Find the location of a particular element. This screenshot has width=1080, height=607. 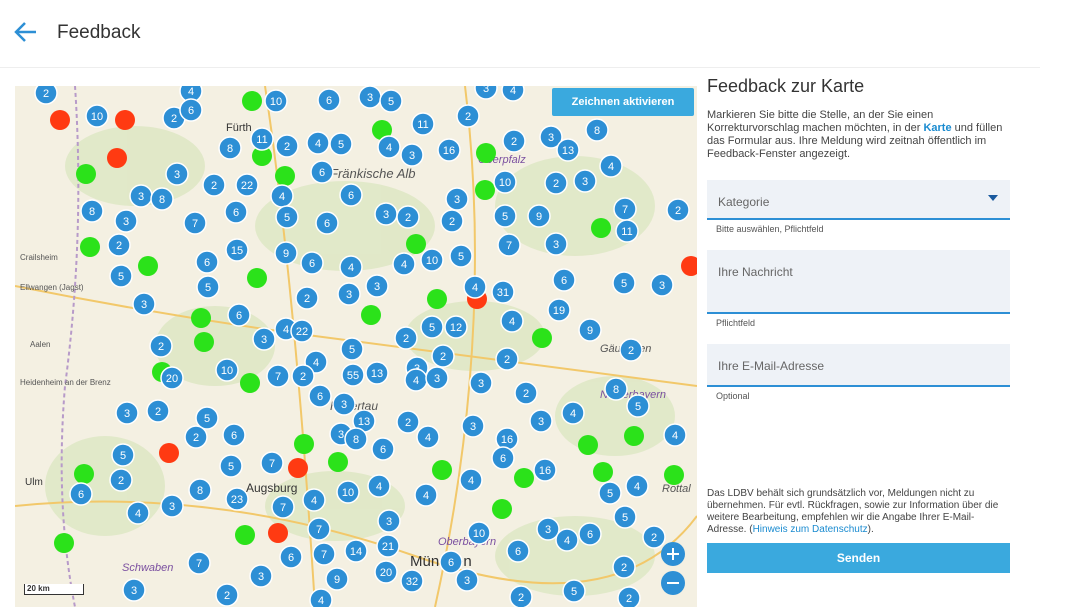

map-link: Karte is located at coordinates (937, 128).